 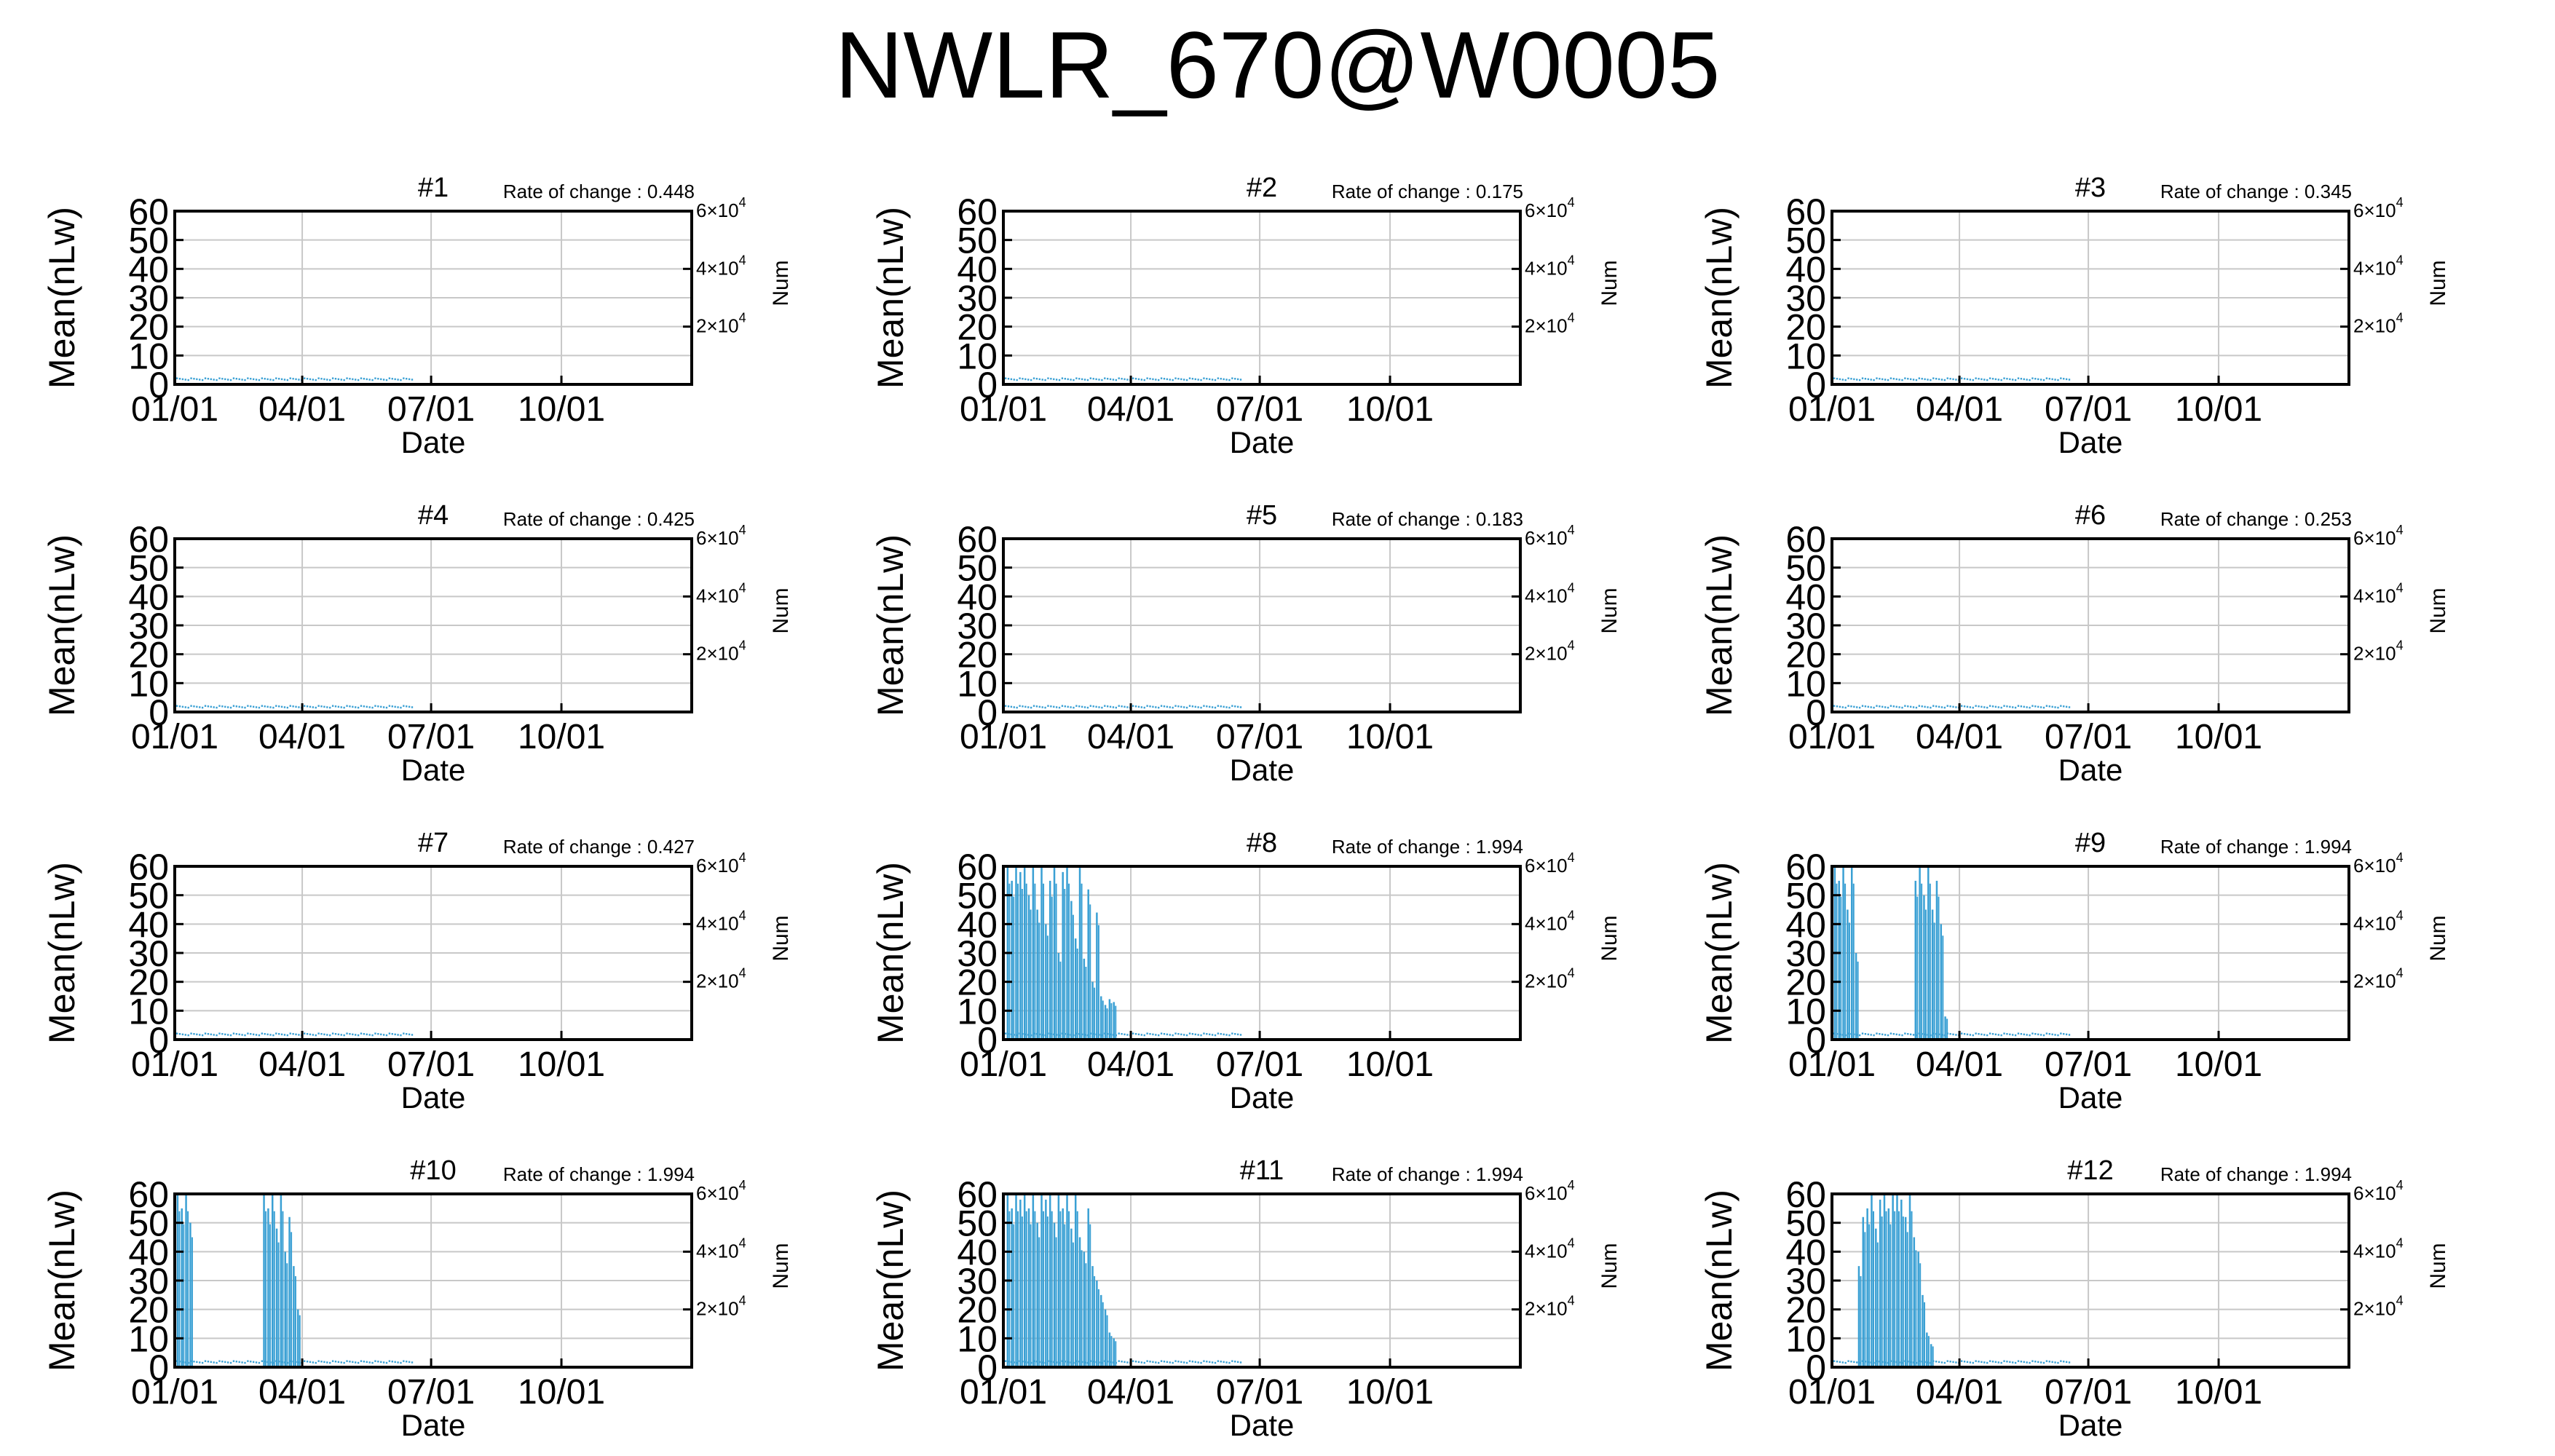 What do you see at coordinates (599, 191) in the screenshot?
I see `rate-of-change-label: Rate of change : 0.448` at bounding box center [599, 191].